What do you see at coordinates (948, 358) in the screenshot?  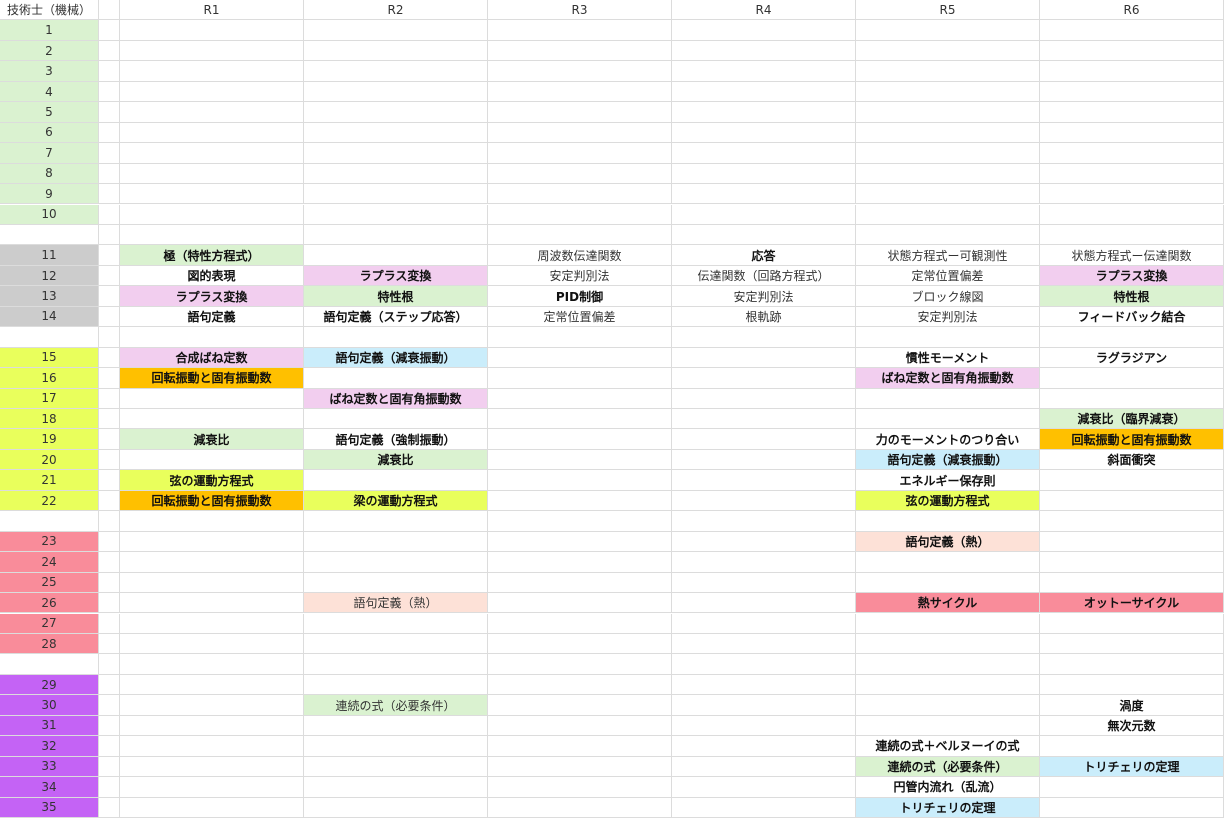 I see `topic-cell: 慣性モーメント` at bounding box center [948, 358].